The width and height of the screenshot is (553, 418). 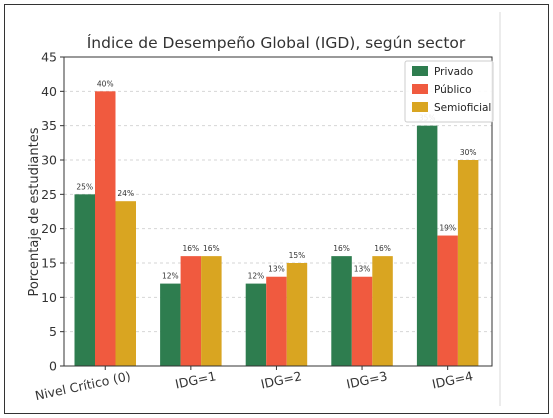 I want to click on y-tick-label: 5, so click(x=53, y=331).